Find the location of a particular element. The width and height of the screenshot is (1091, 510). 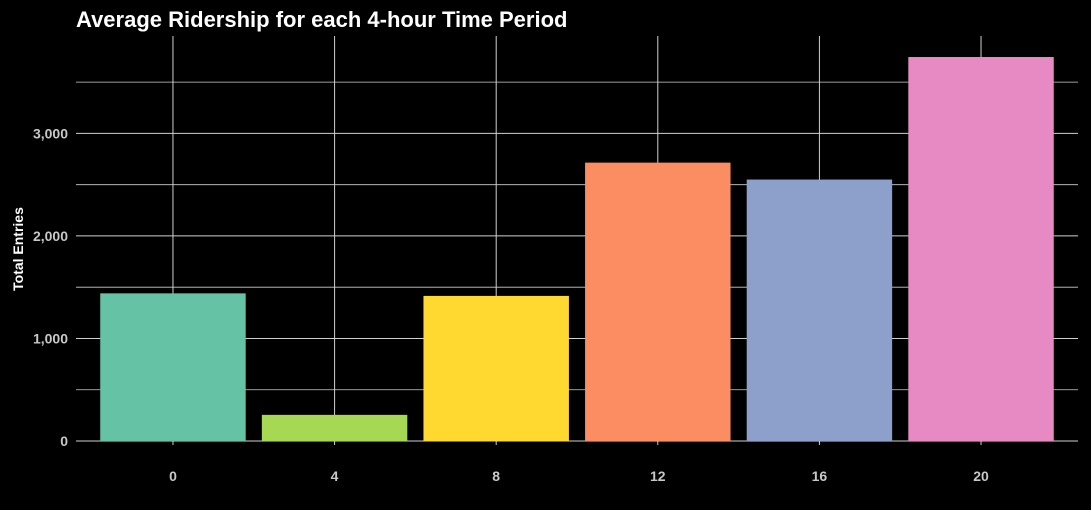

y-tick-label: 0 is located at coordinates (64, 441).